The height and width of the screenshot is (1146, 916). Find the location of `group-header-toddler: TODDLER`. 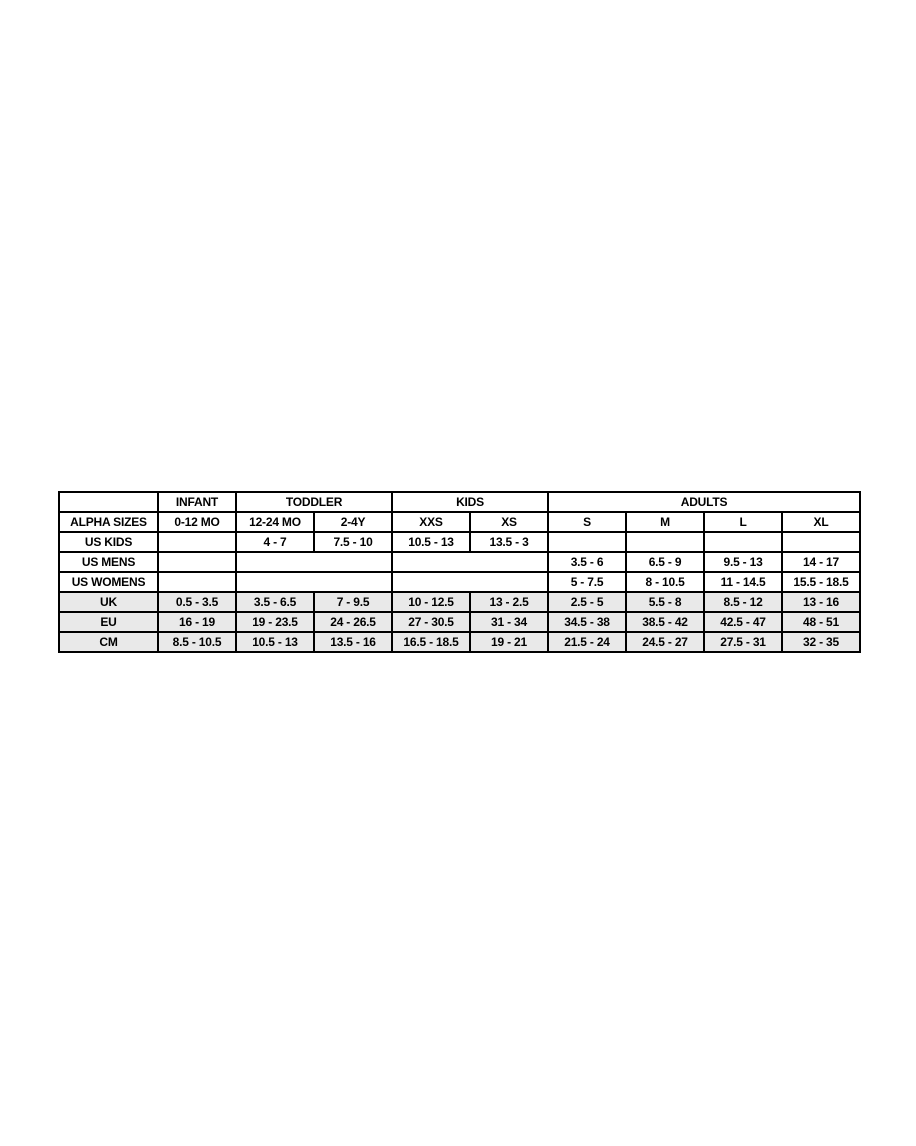

group-header-toddler: TODDLER is located at coordinates (314, 502).